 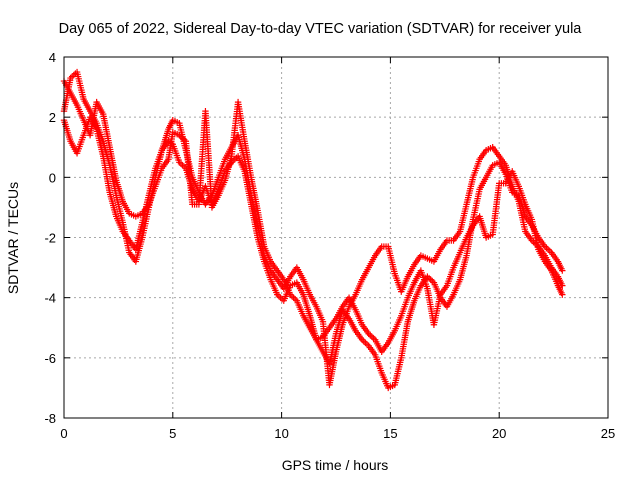 What do you see at coordinates (608, 433) in the screenshot?
I see `x-tick-label: 25` at bounding box center [608, 433].